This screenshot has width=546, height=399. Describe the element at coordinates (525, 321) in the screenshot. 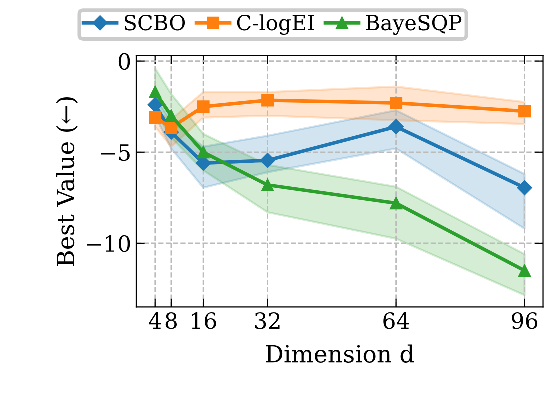

I see `x-tick-label: 96` at that location.